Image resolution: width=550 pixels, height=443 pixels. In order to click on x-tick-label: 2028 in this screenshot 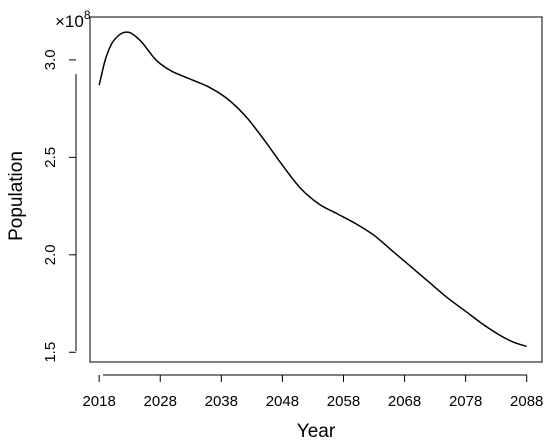, I will do `click(160, 401)`.